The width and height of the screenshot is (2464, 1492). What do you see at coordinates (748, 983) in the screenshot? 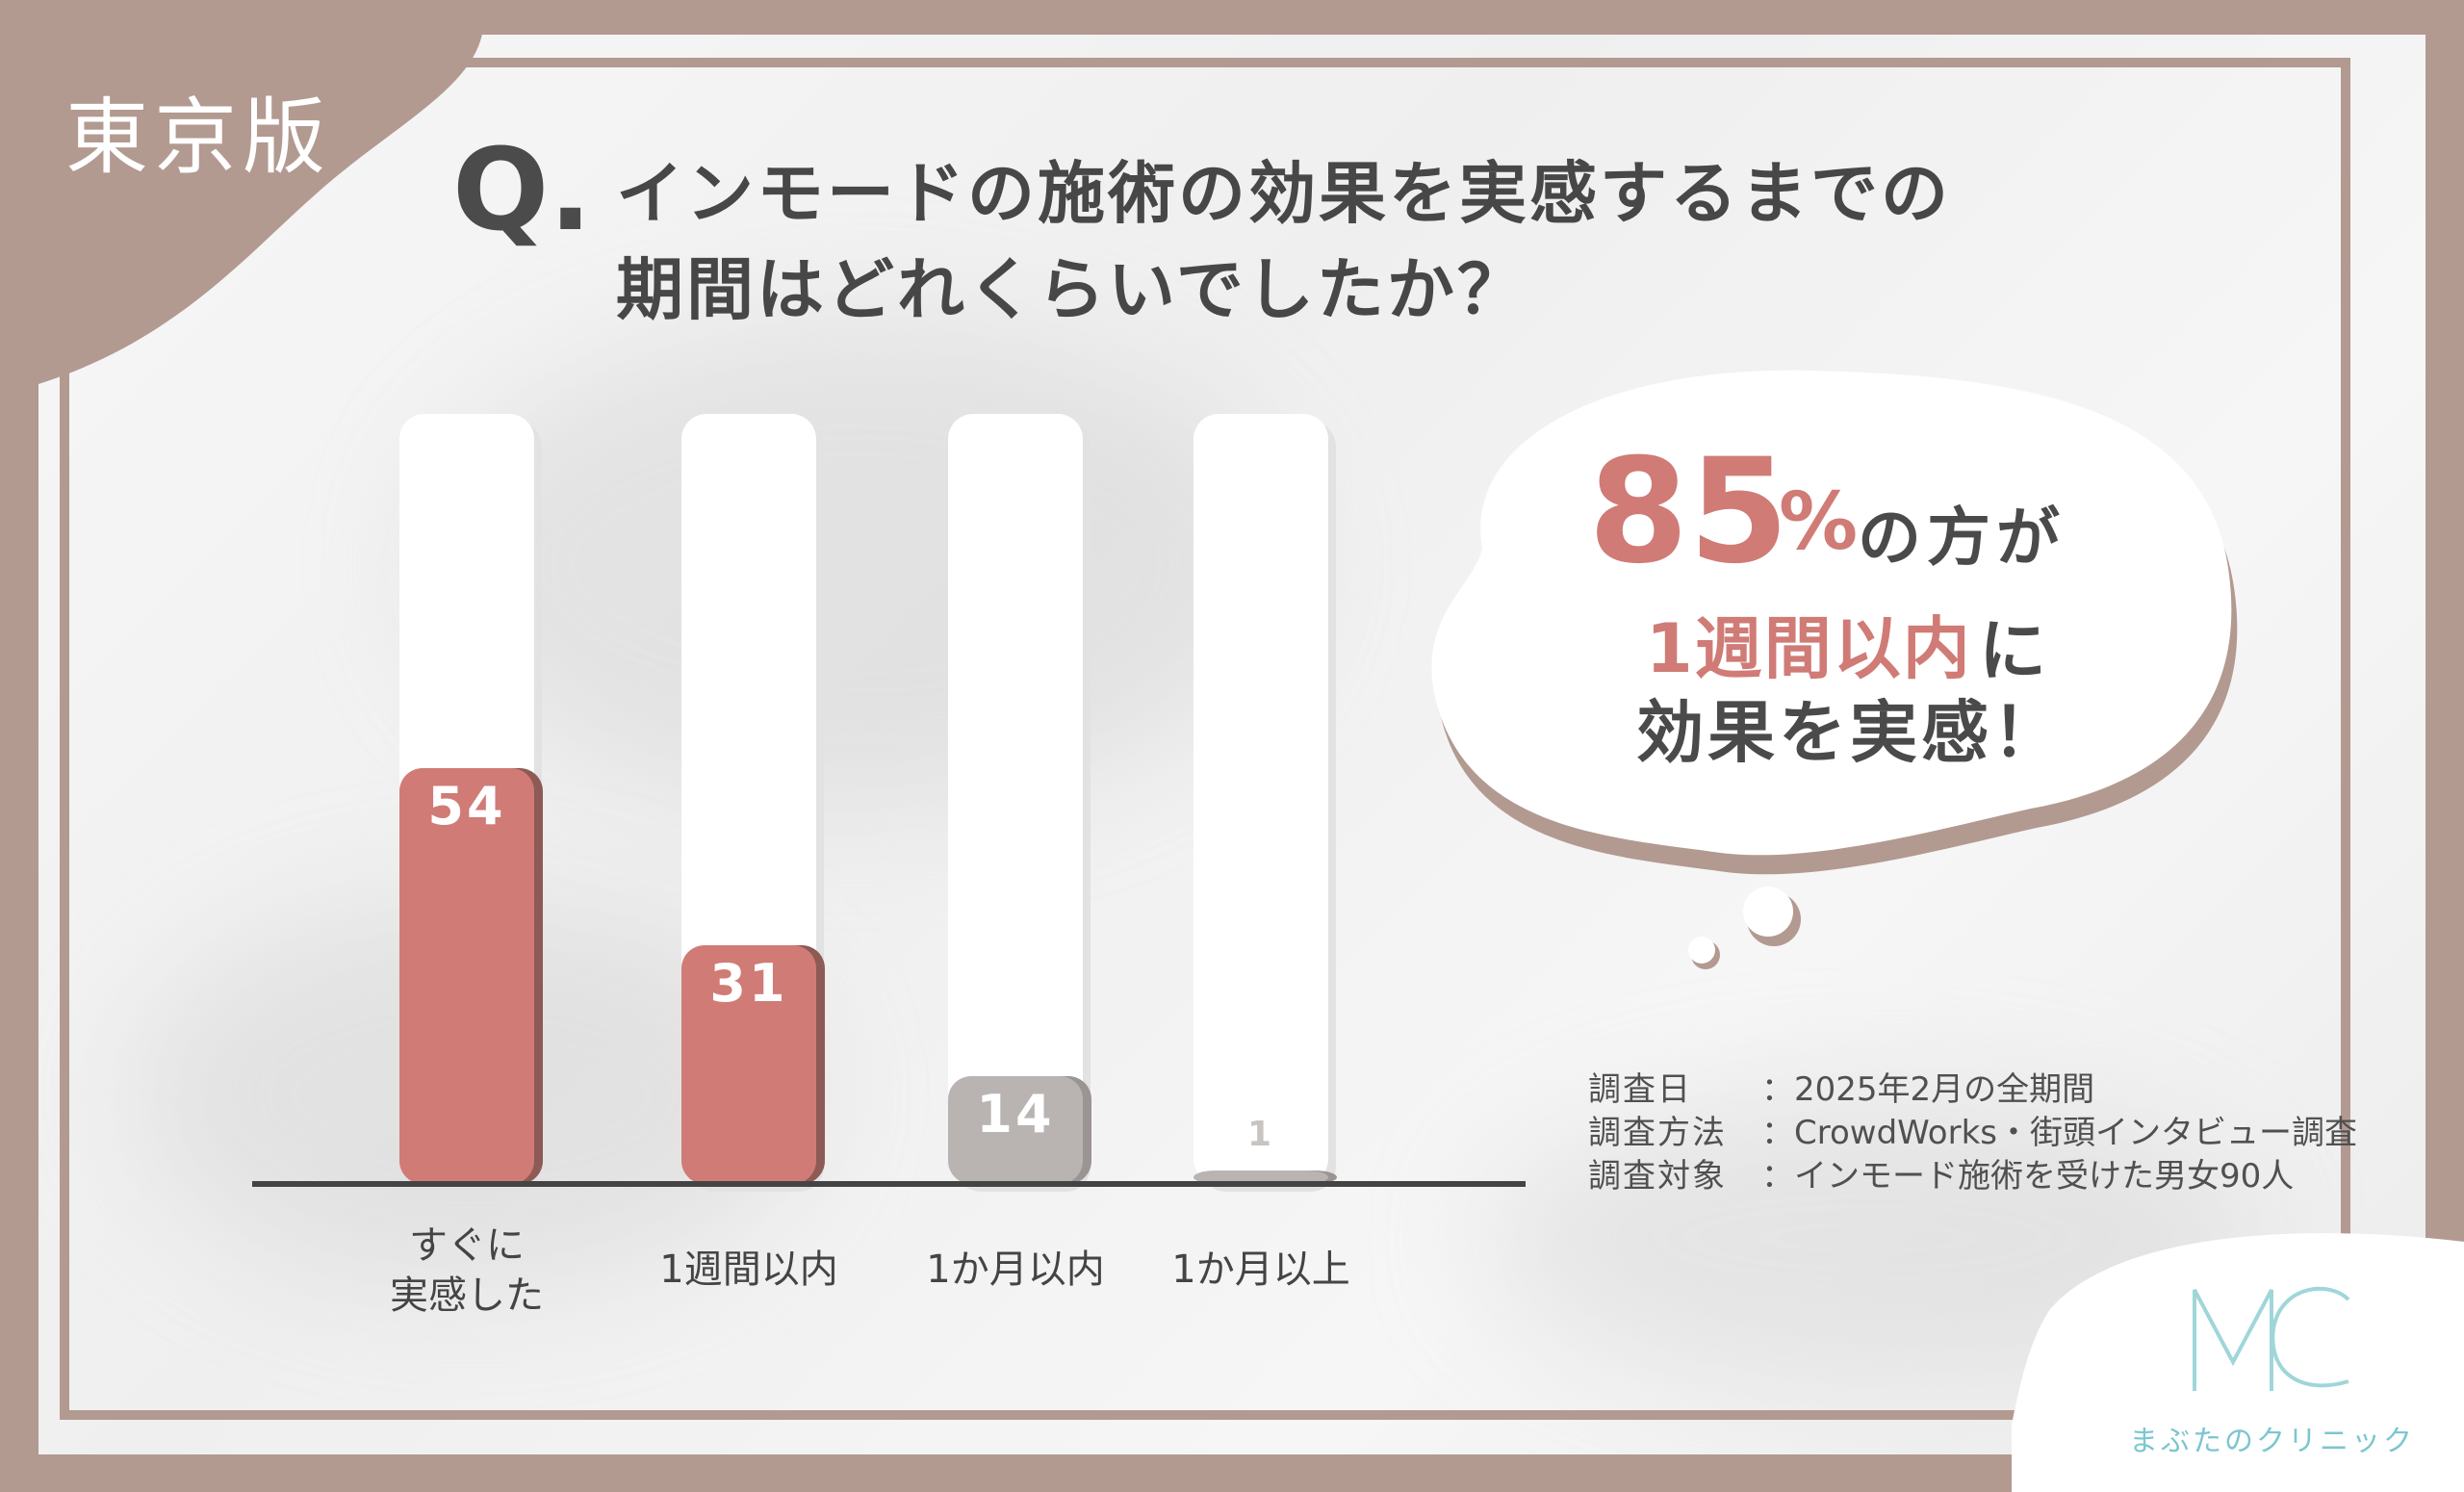
I see `data-label: 31` at bounding box center [748, 983].